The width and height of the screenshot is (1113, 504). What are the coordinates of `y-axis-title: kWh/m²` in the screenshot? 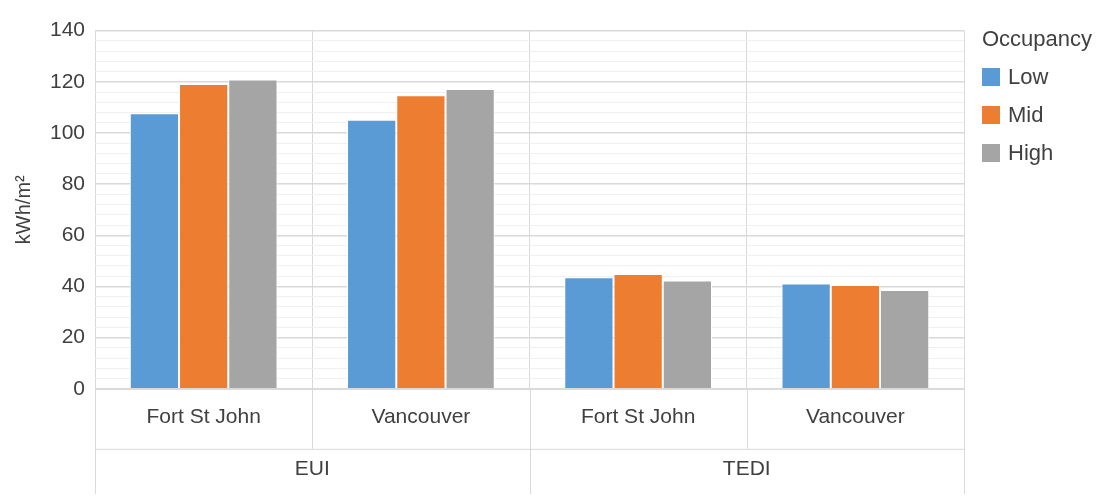 It's located at (22, 209).